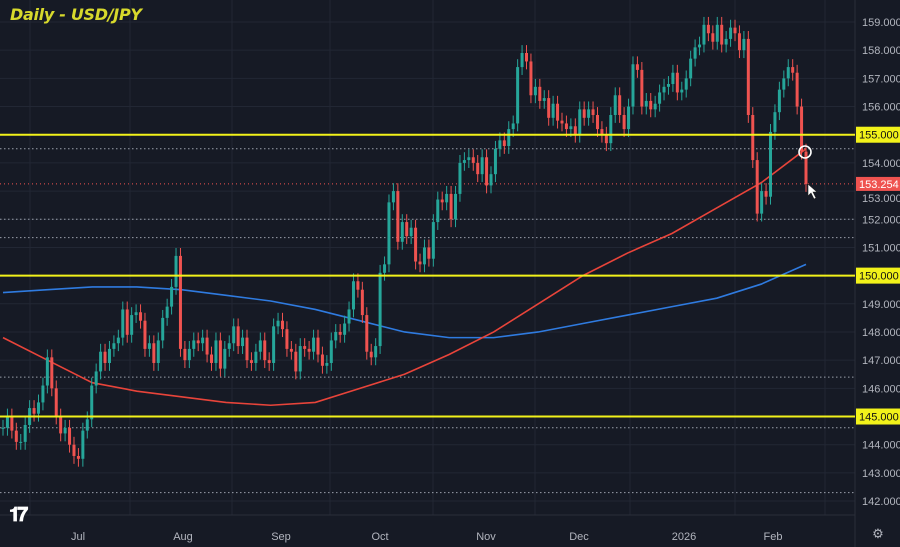  Describe the element at coordinates (773, 537) in the screenshot. I see `time-tick-label: Feb` at that location.